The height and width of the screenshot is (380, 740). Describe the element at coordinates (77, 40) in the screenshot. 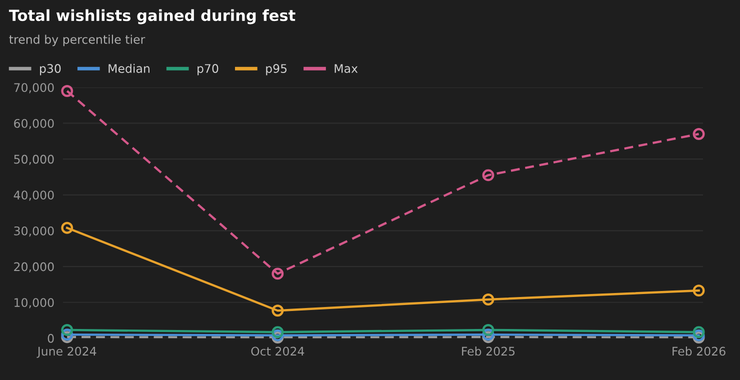

I see `chart-subtitle: trend by percentile tier` at that location.